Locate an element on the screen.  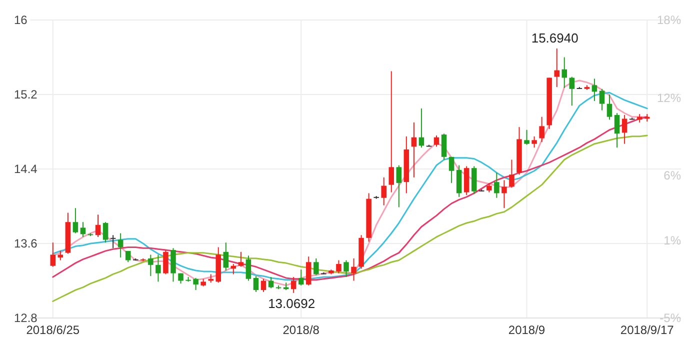
y-tick-label: 13.6 is located at coordinates (26, 243).